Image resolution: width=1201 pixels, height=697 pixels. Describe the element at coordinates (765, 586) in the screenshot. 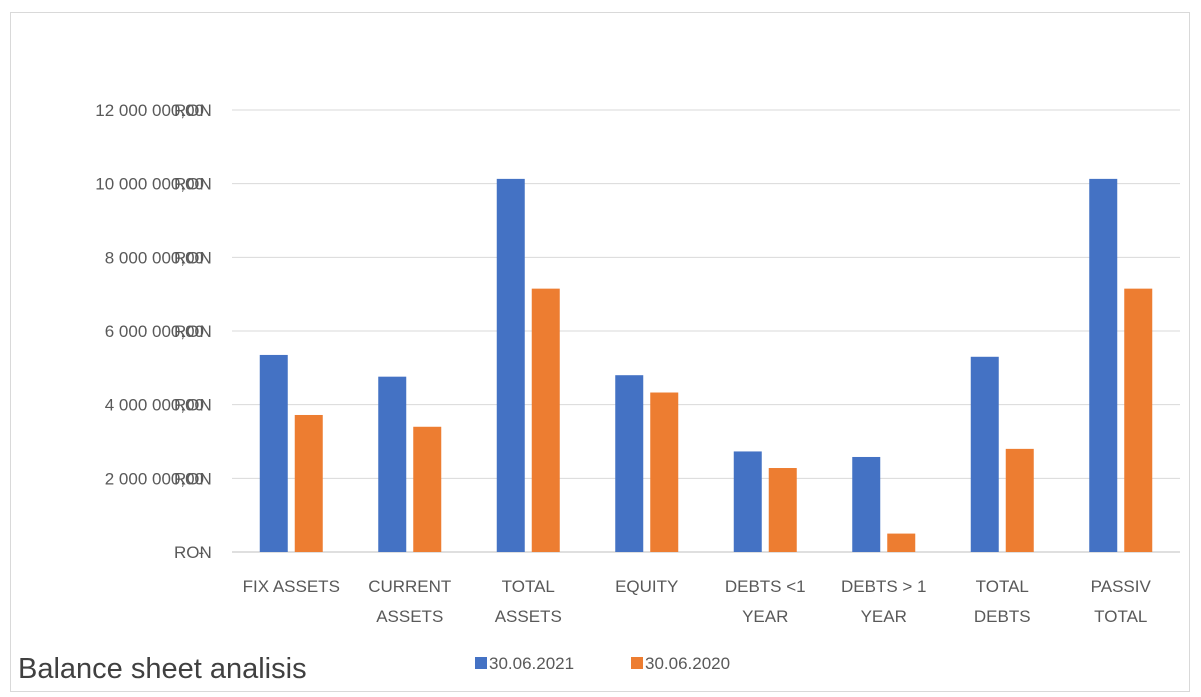

I see `x-category-label: DEBTS <1` at that location.